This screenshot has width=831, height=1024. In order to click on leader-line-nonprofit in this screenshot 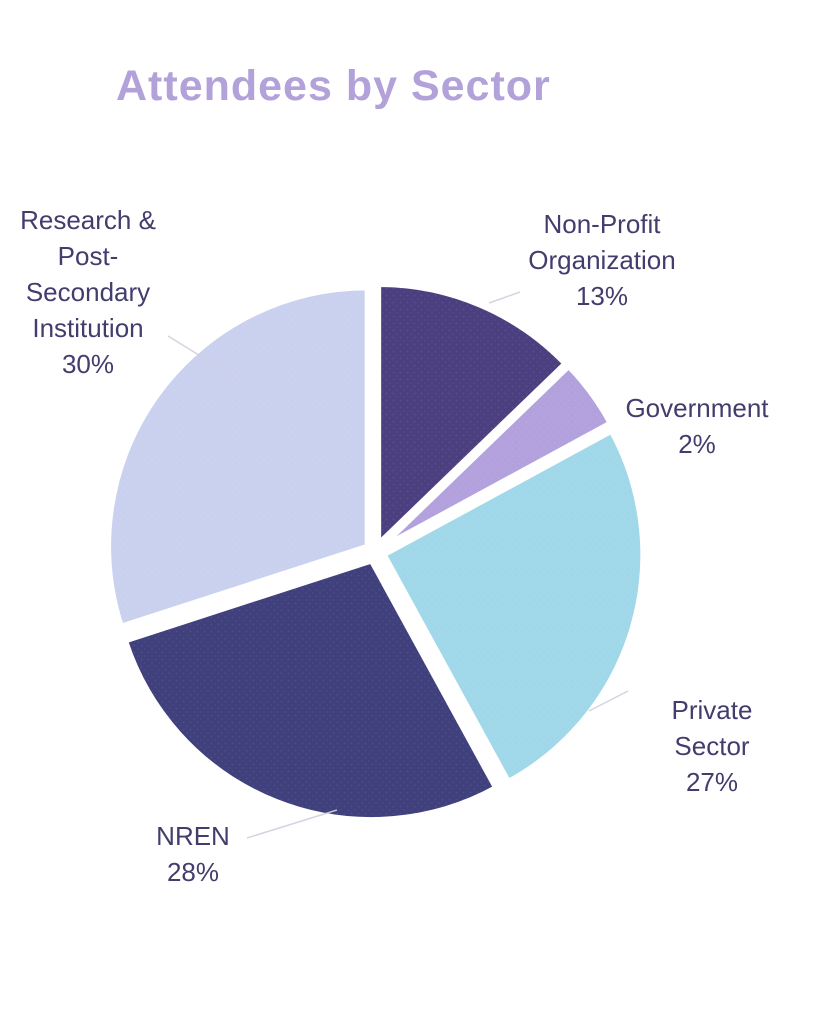, I will do `click(504, 297)`.